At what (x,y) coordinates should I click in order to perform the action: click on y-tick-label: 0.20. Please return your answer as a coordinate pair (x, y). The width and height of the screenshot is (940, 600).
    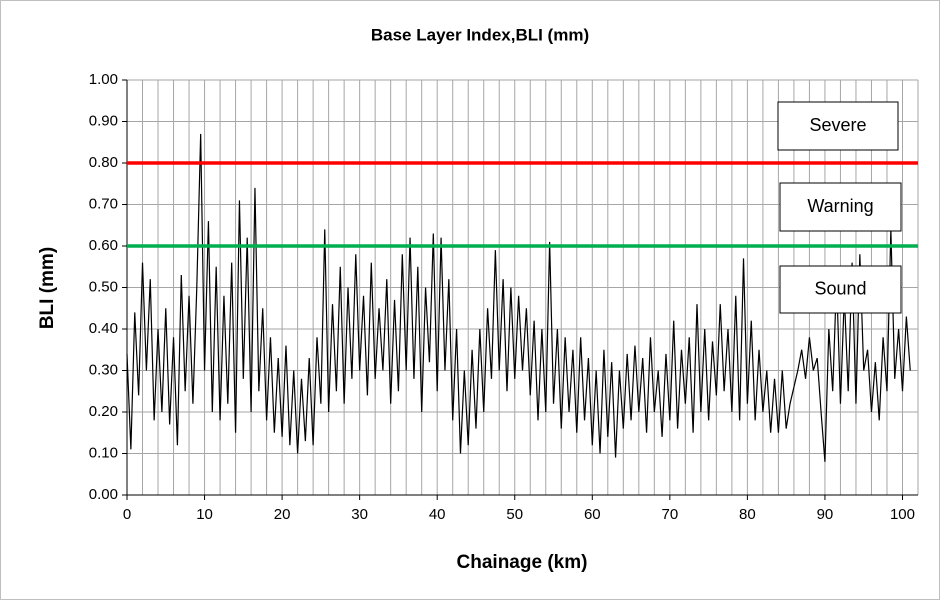
    Looking at the image, I should click on (103, 411).